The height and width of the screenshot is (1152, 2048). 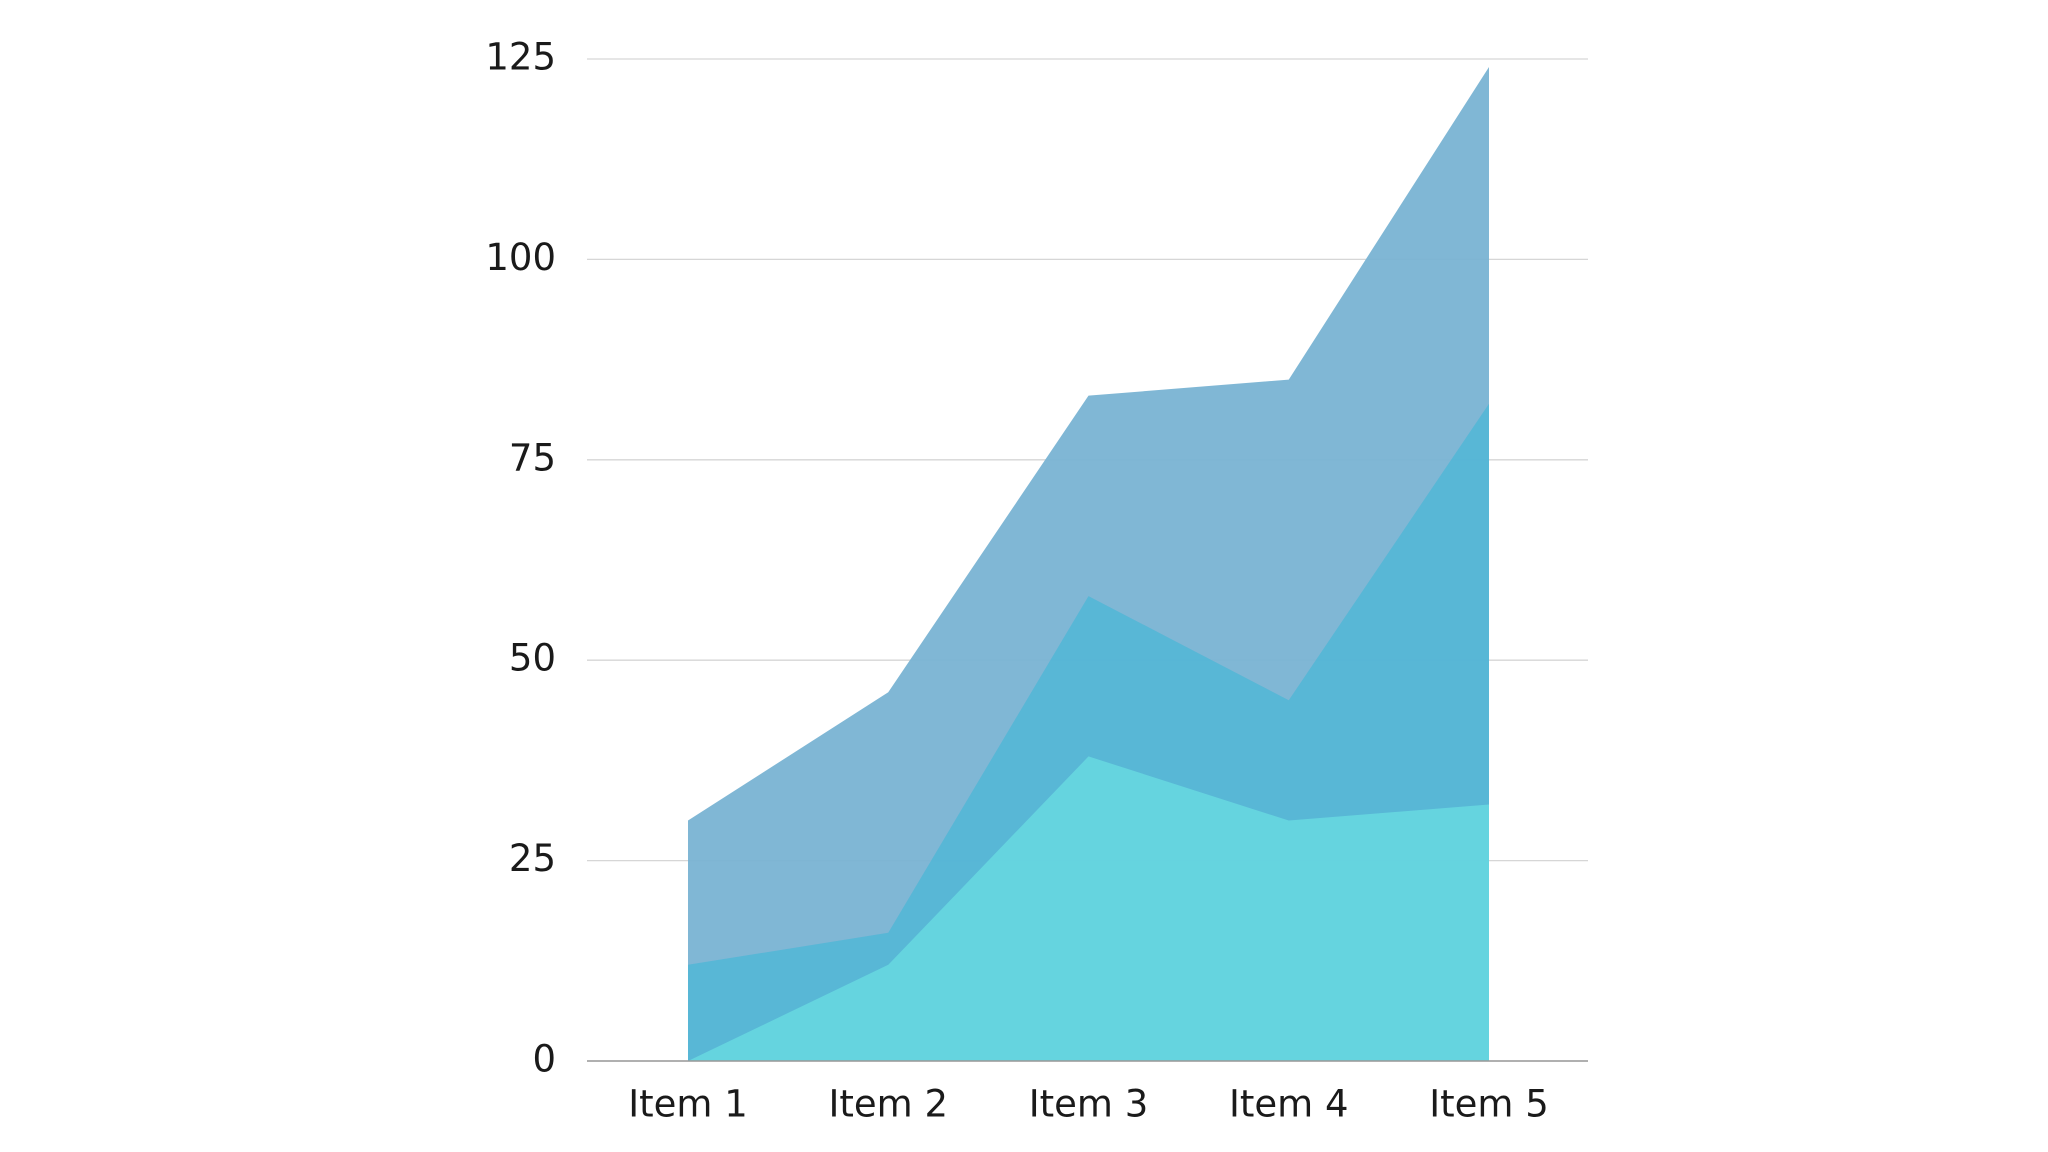 I want to click on y-tick-label: 100, so click(x=520, y=257).